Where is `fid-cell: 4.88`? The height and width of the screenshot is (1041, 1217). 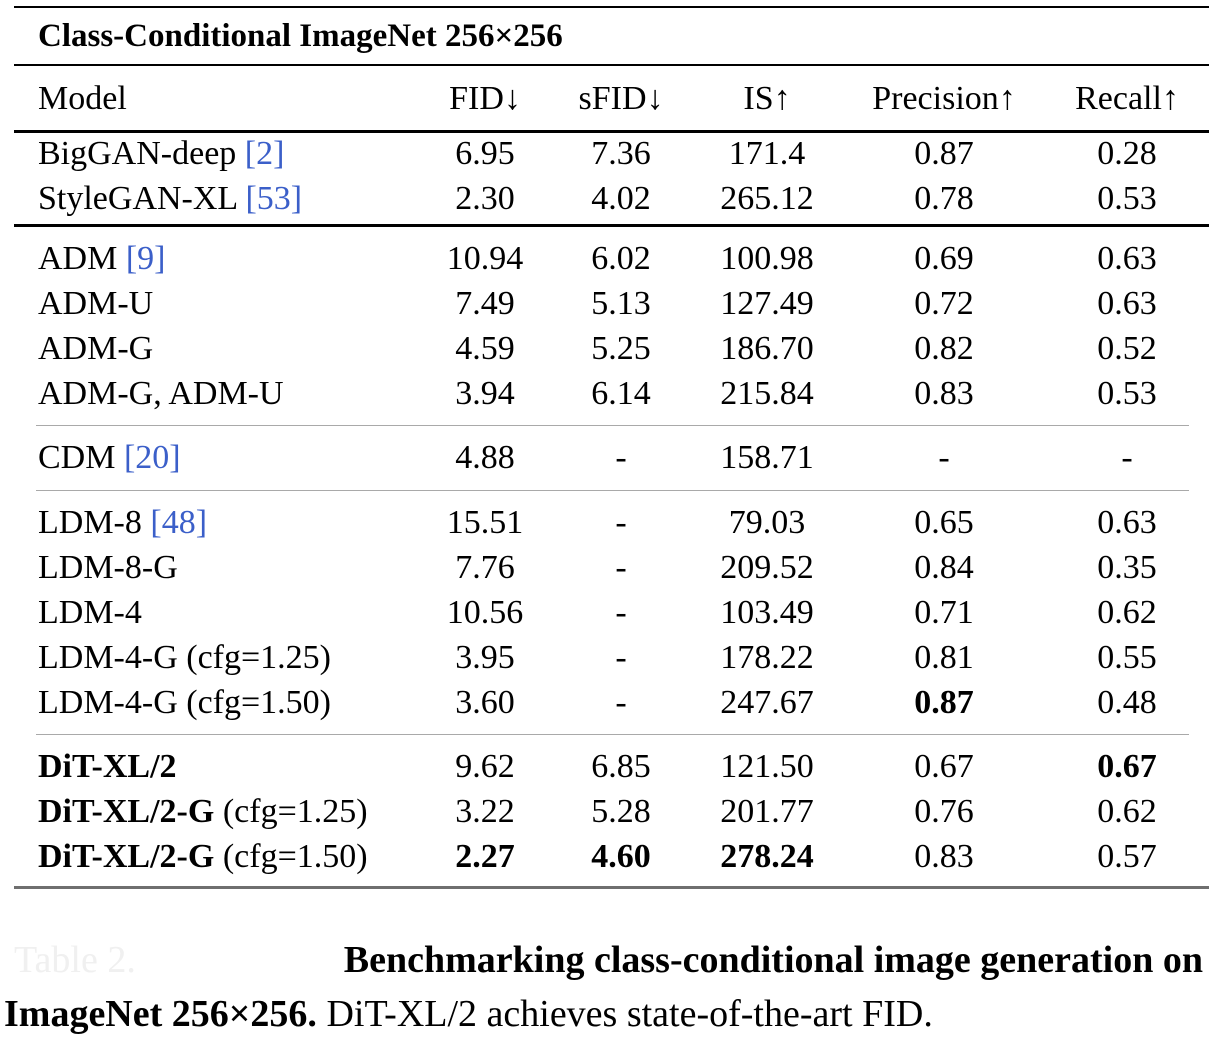 fid-cell: 4.88 is located at coordinates (485, 457).